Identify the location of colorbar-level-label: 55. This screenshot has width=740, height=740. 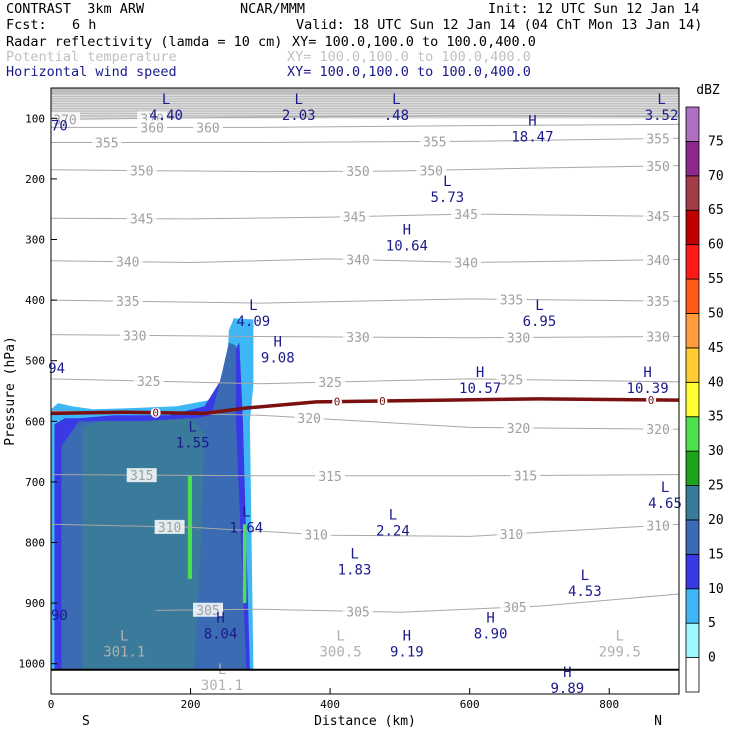
(716, 279).